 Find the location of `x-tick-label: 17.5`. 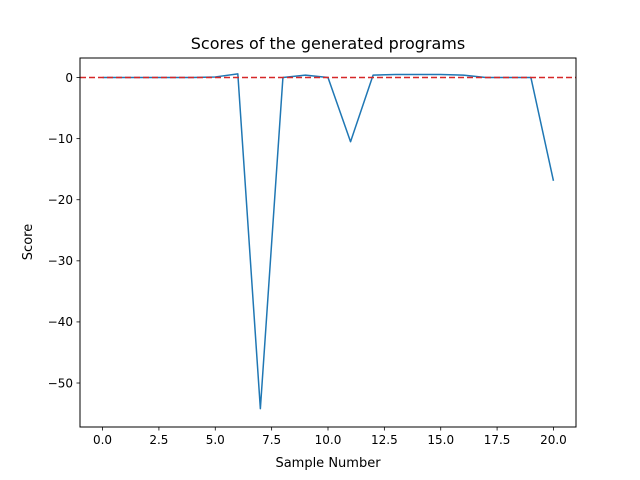

x-tick-label: 17.5 is located at coordinates (497, 440).